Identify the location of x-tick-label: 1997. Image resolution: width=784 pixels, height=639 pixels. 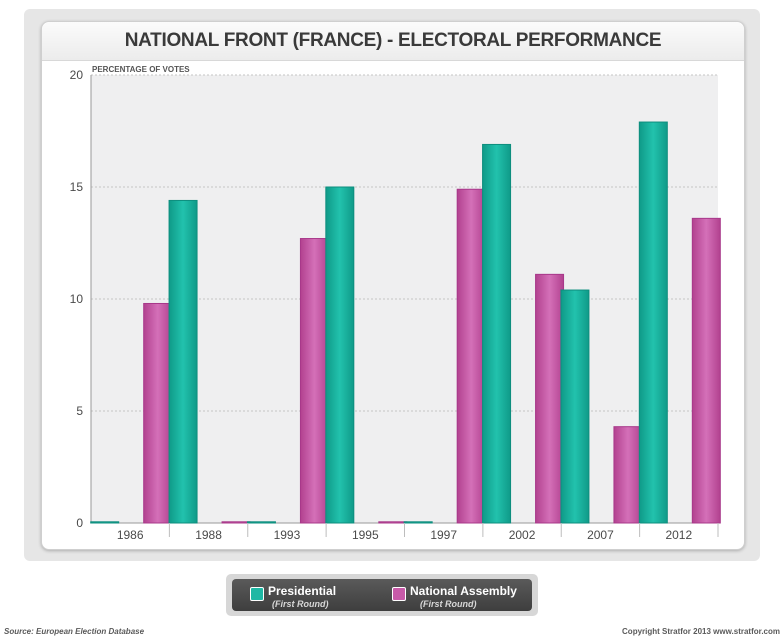
(443, 535).